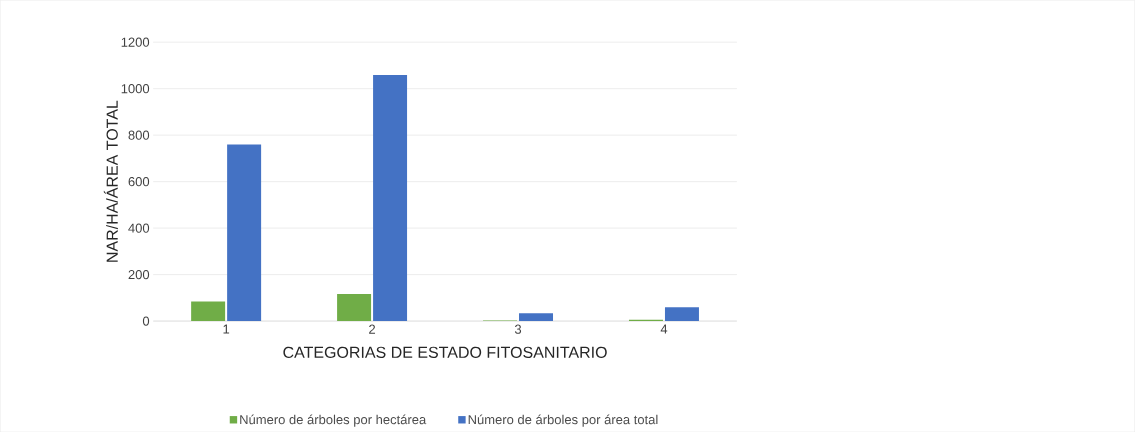 The image size is (1135, 432). Describe the element at coordinates (135, 88) in the screenshot. I see `y-tick-label: 1000` at that location.